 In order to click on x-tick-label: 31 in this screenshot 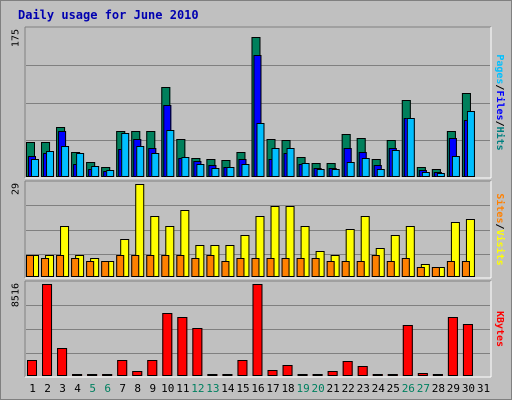, I will do `click(483, 388)`.